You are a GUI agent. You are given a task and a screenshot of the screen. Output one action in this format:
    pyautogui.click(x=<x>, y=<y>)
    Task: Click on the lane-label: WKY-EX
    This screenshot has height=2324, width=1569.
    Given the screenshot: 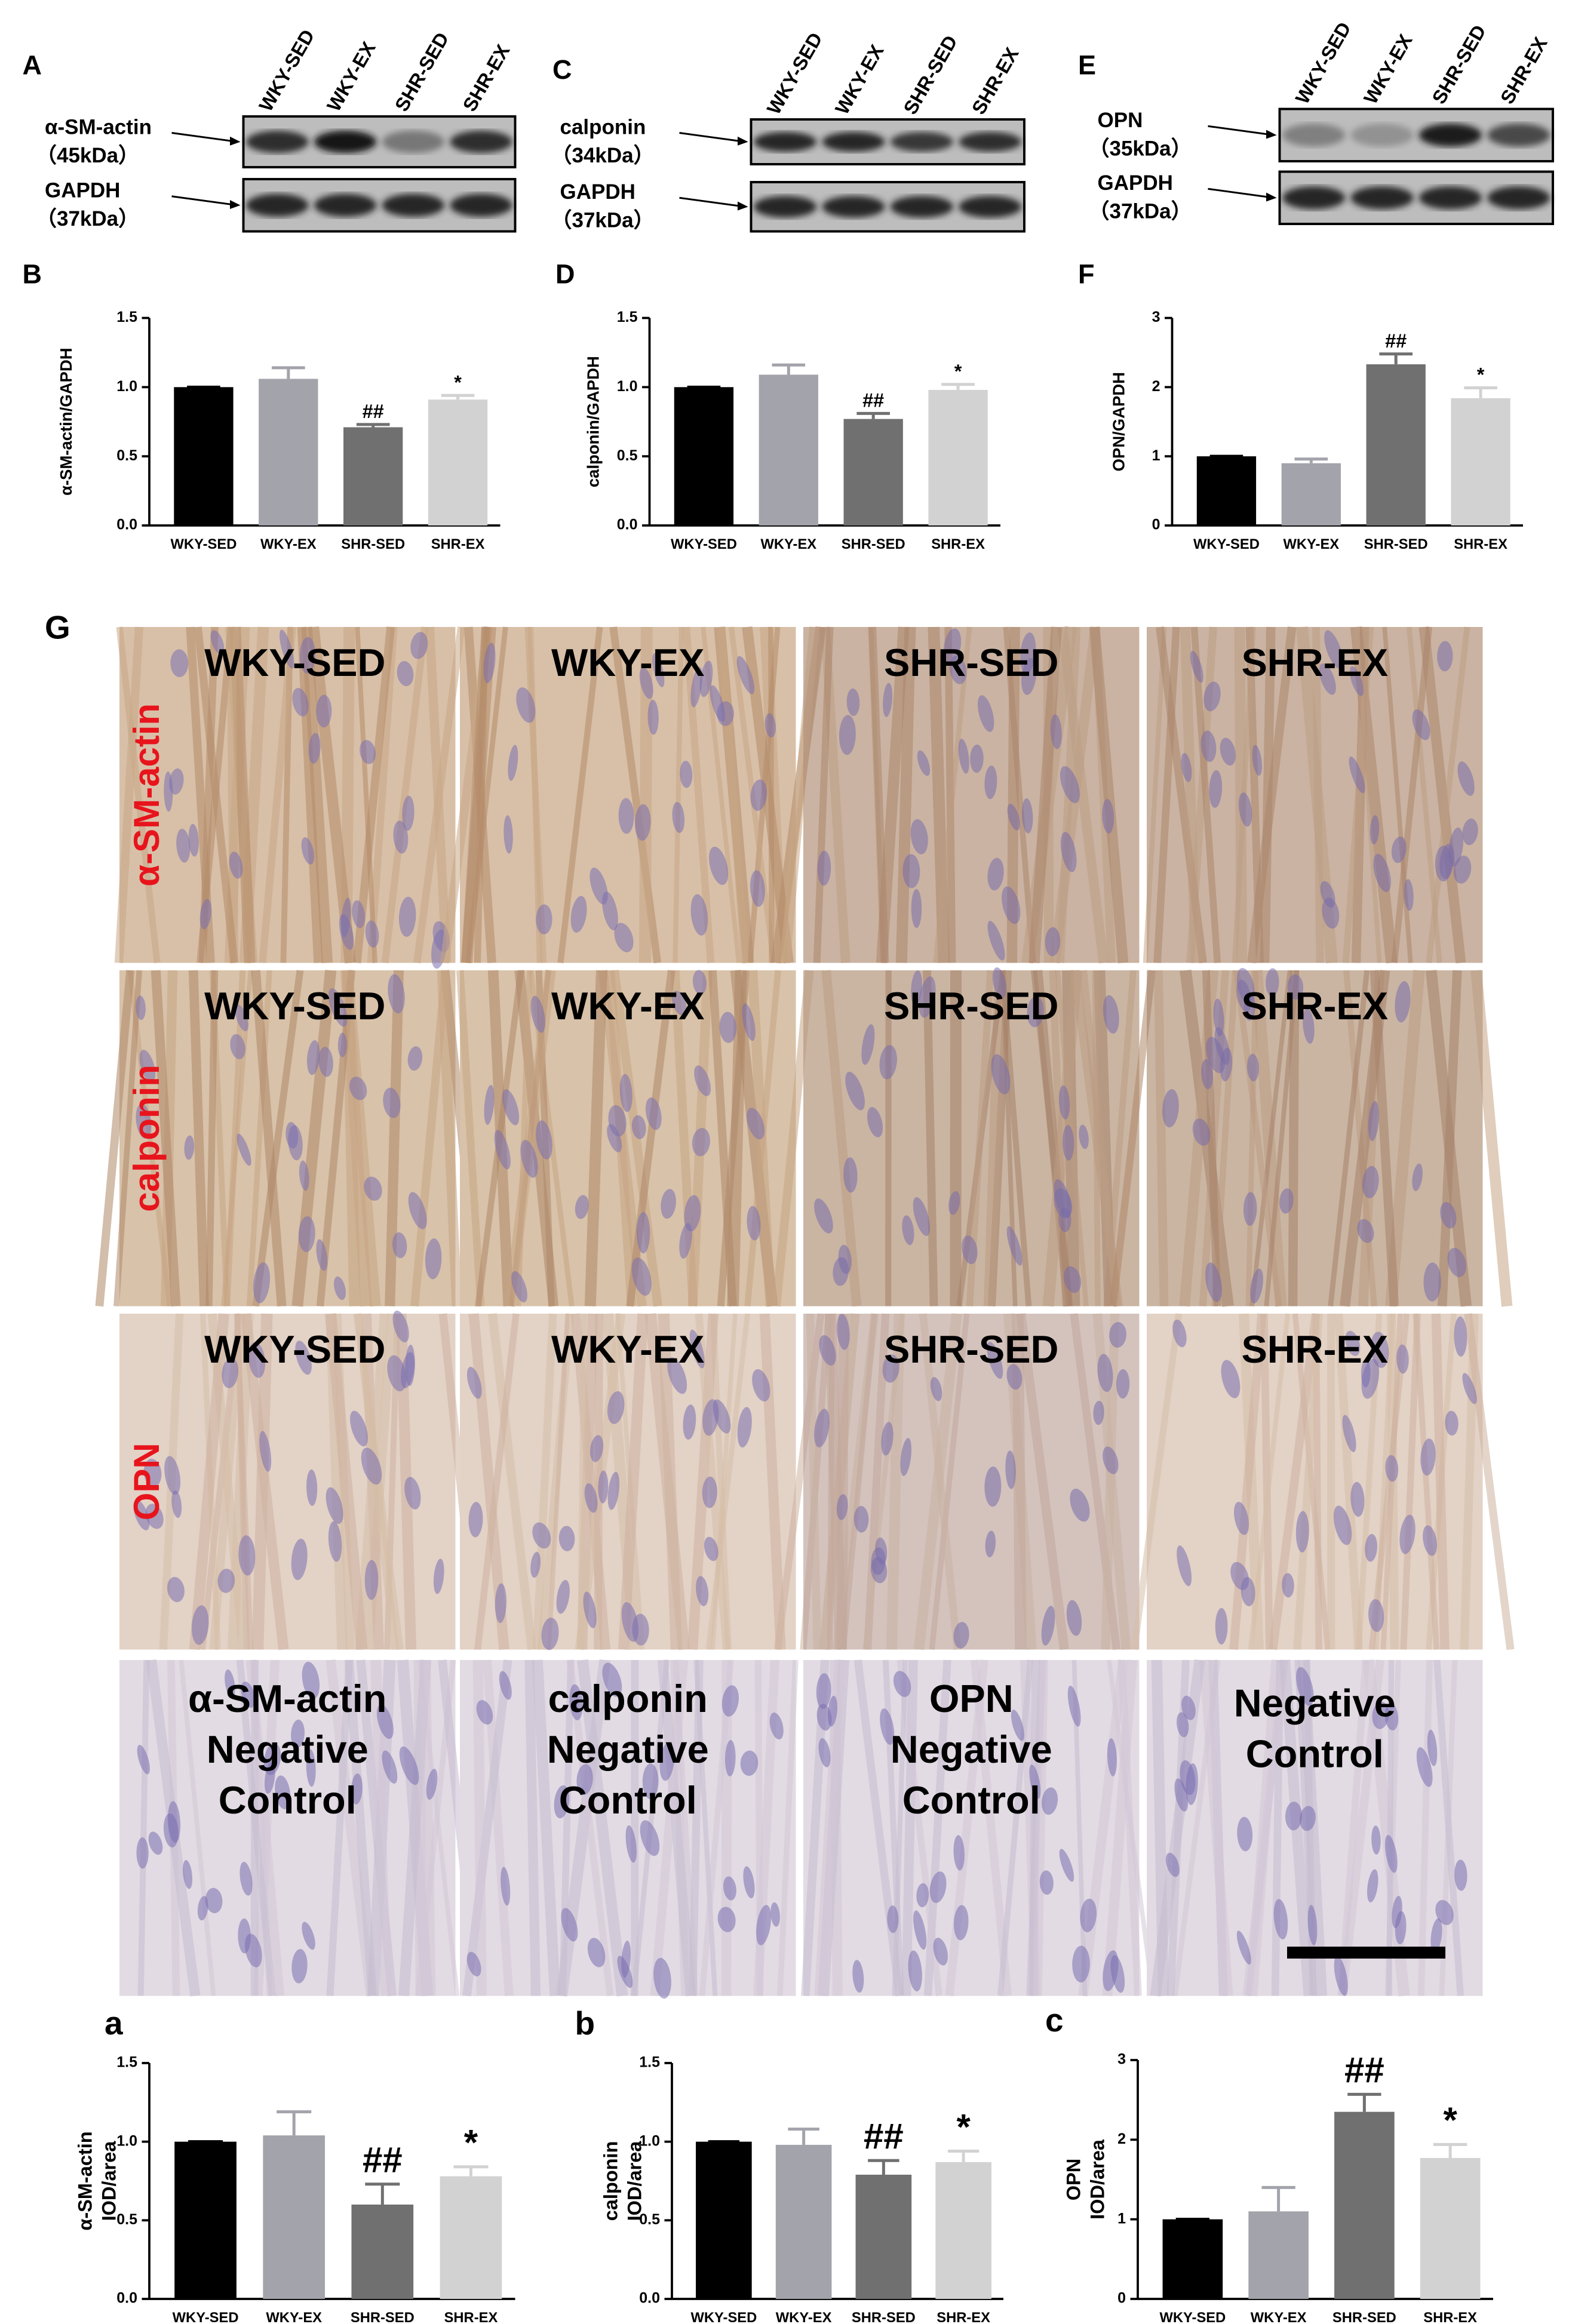 What is the action you would take?
    pyautogui.click(x=859, y=79)
    